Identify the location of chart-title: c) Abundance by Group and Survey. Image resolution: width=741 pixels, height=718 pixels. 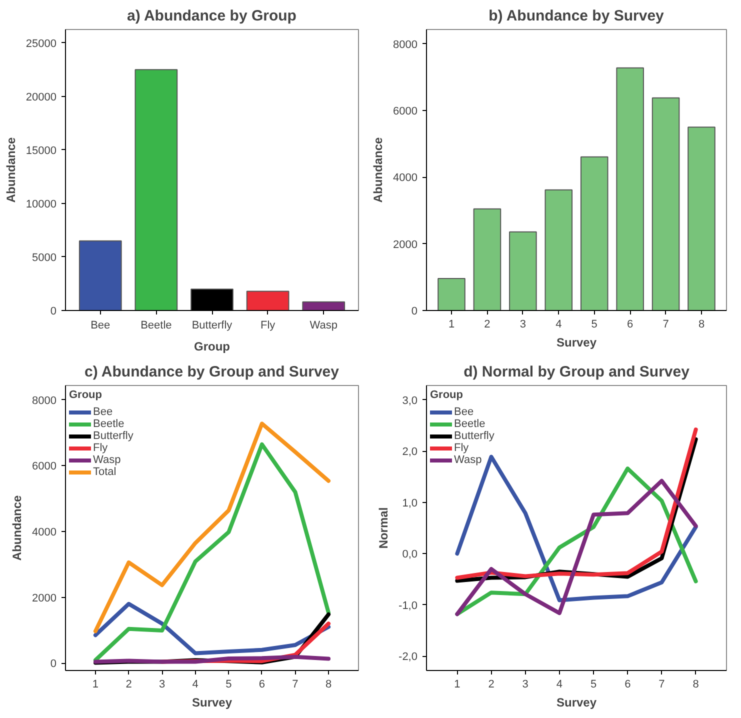
(212, 372).